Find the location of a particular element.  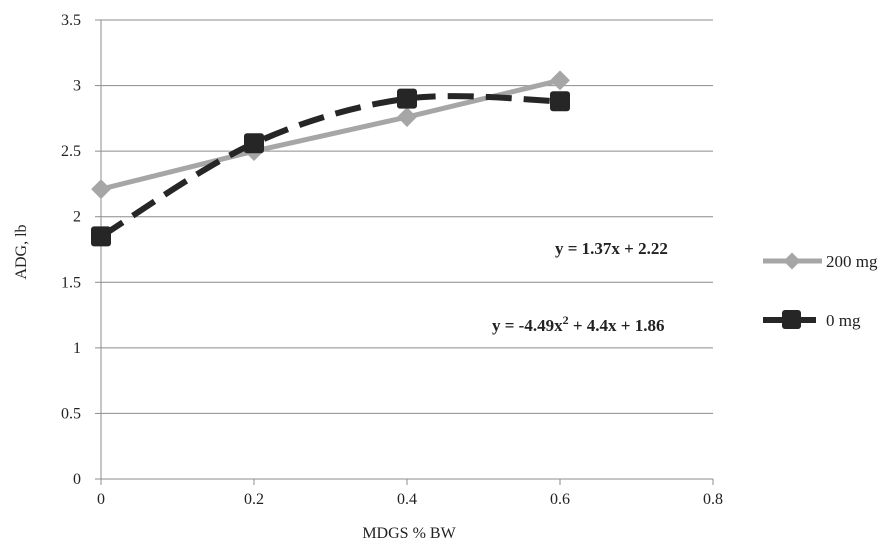

legend-marker-0mg is located at coordinates (791, 319).